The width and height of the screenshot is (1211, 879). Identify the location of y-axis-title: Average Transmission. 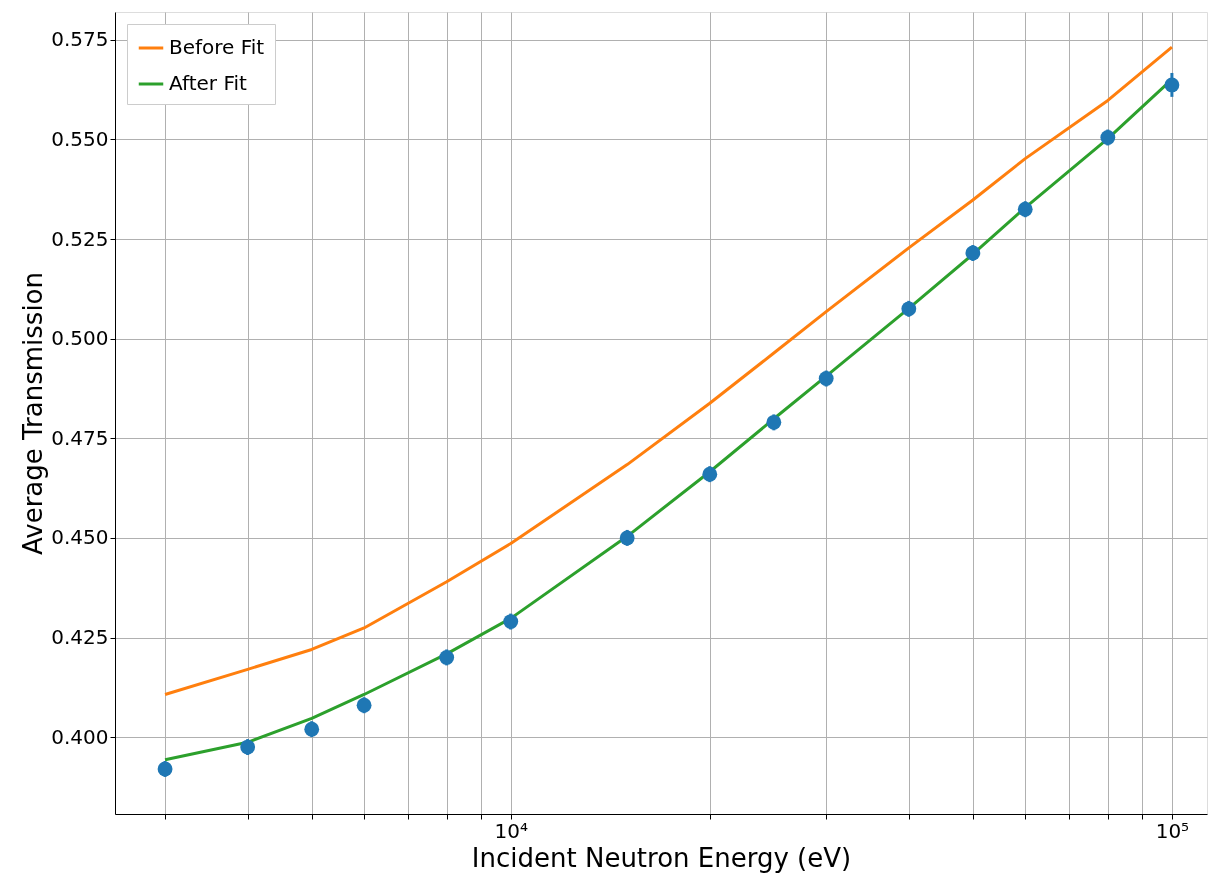
(33, 413).